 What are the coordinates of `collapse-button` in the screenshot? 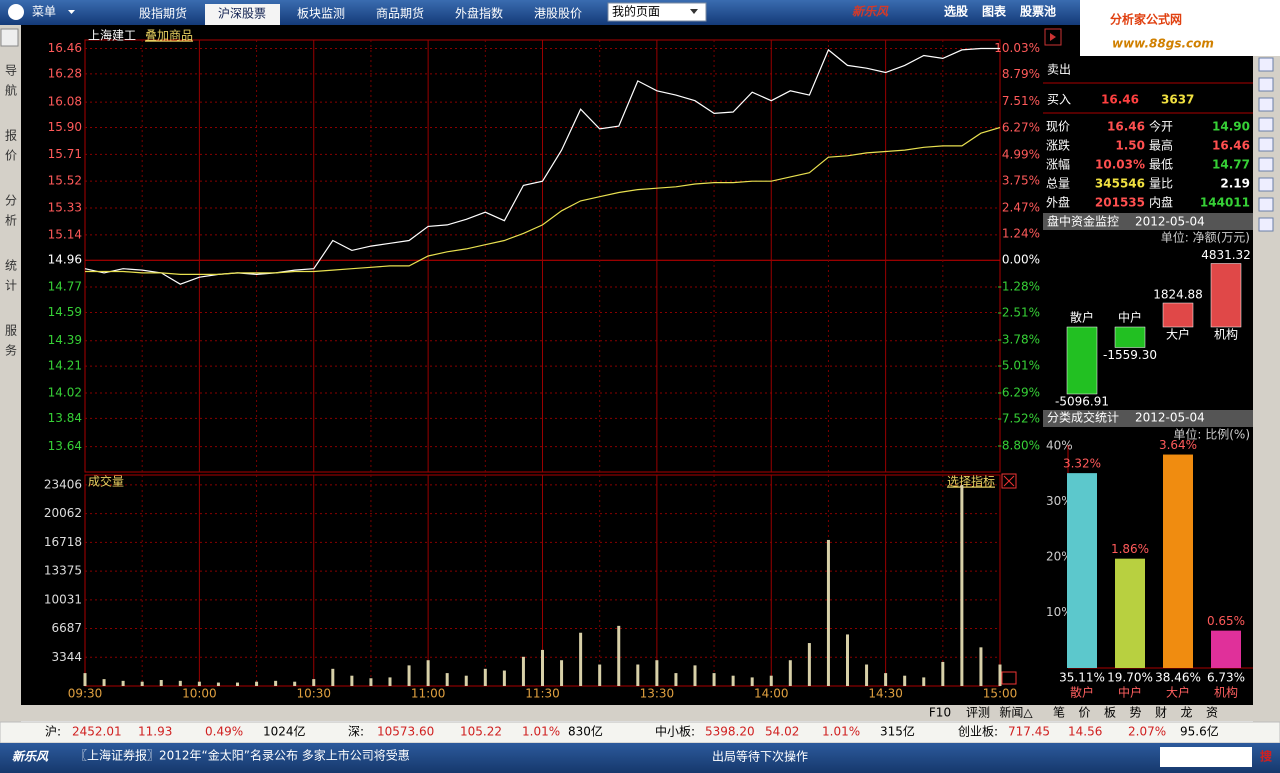 It's located at (9, 37).